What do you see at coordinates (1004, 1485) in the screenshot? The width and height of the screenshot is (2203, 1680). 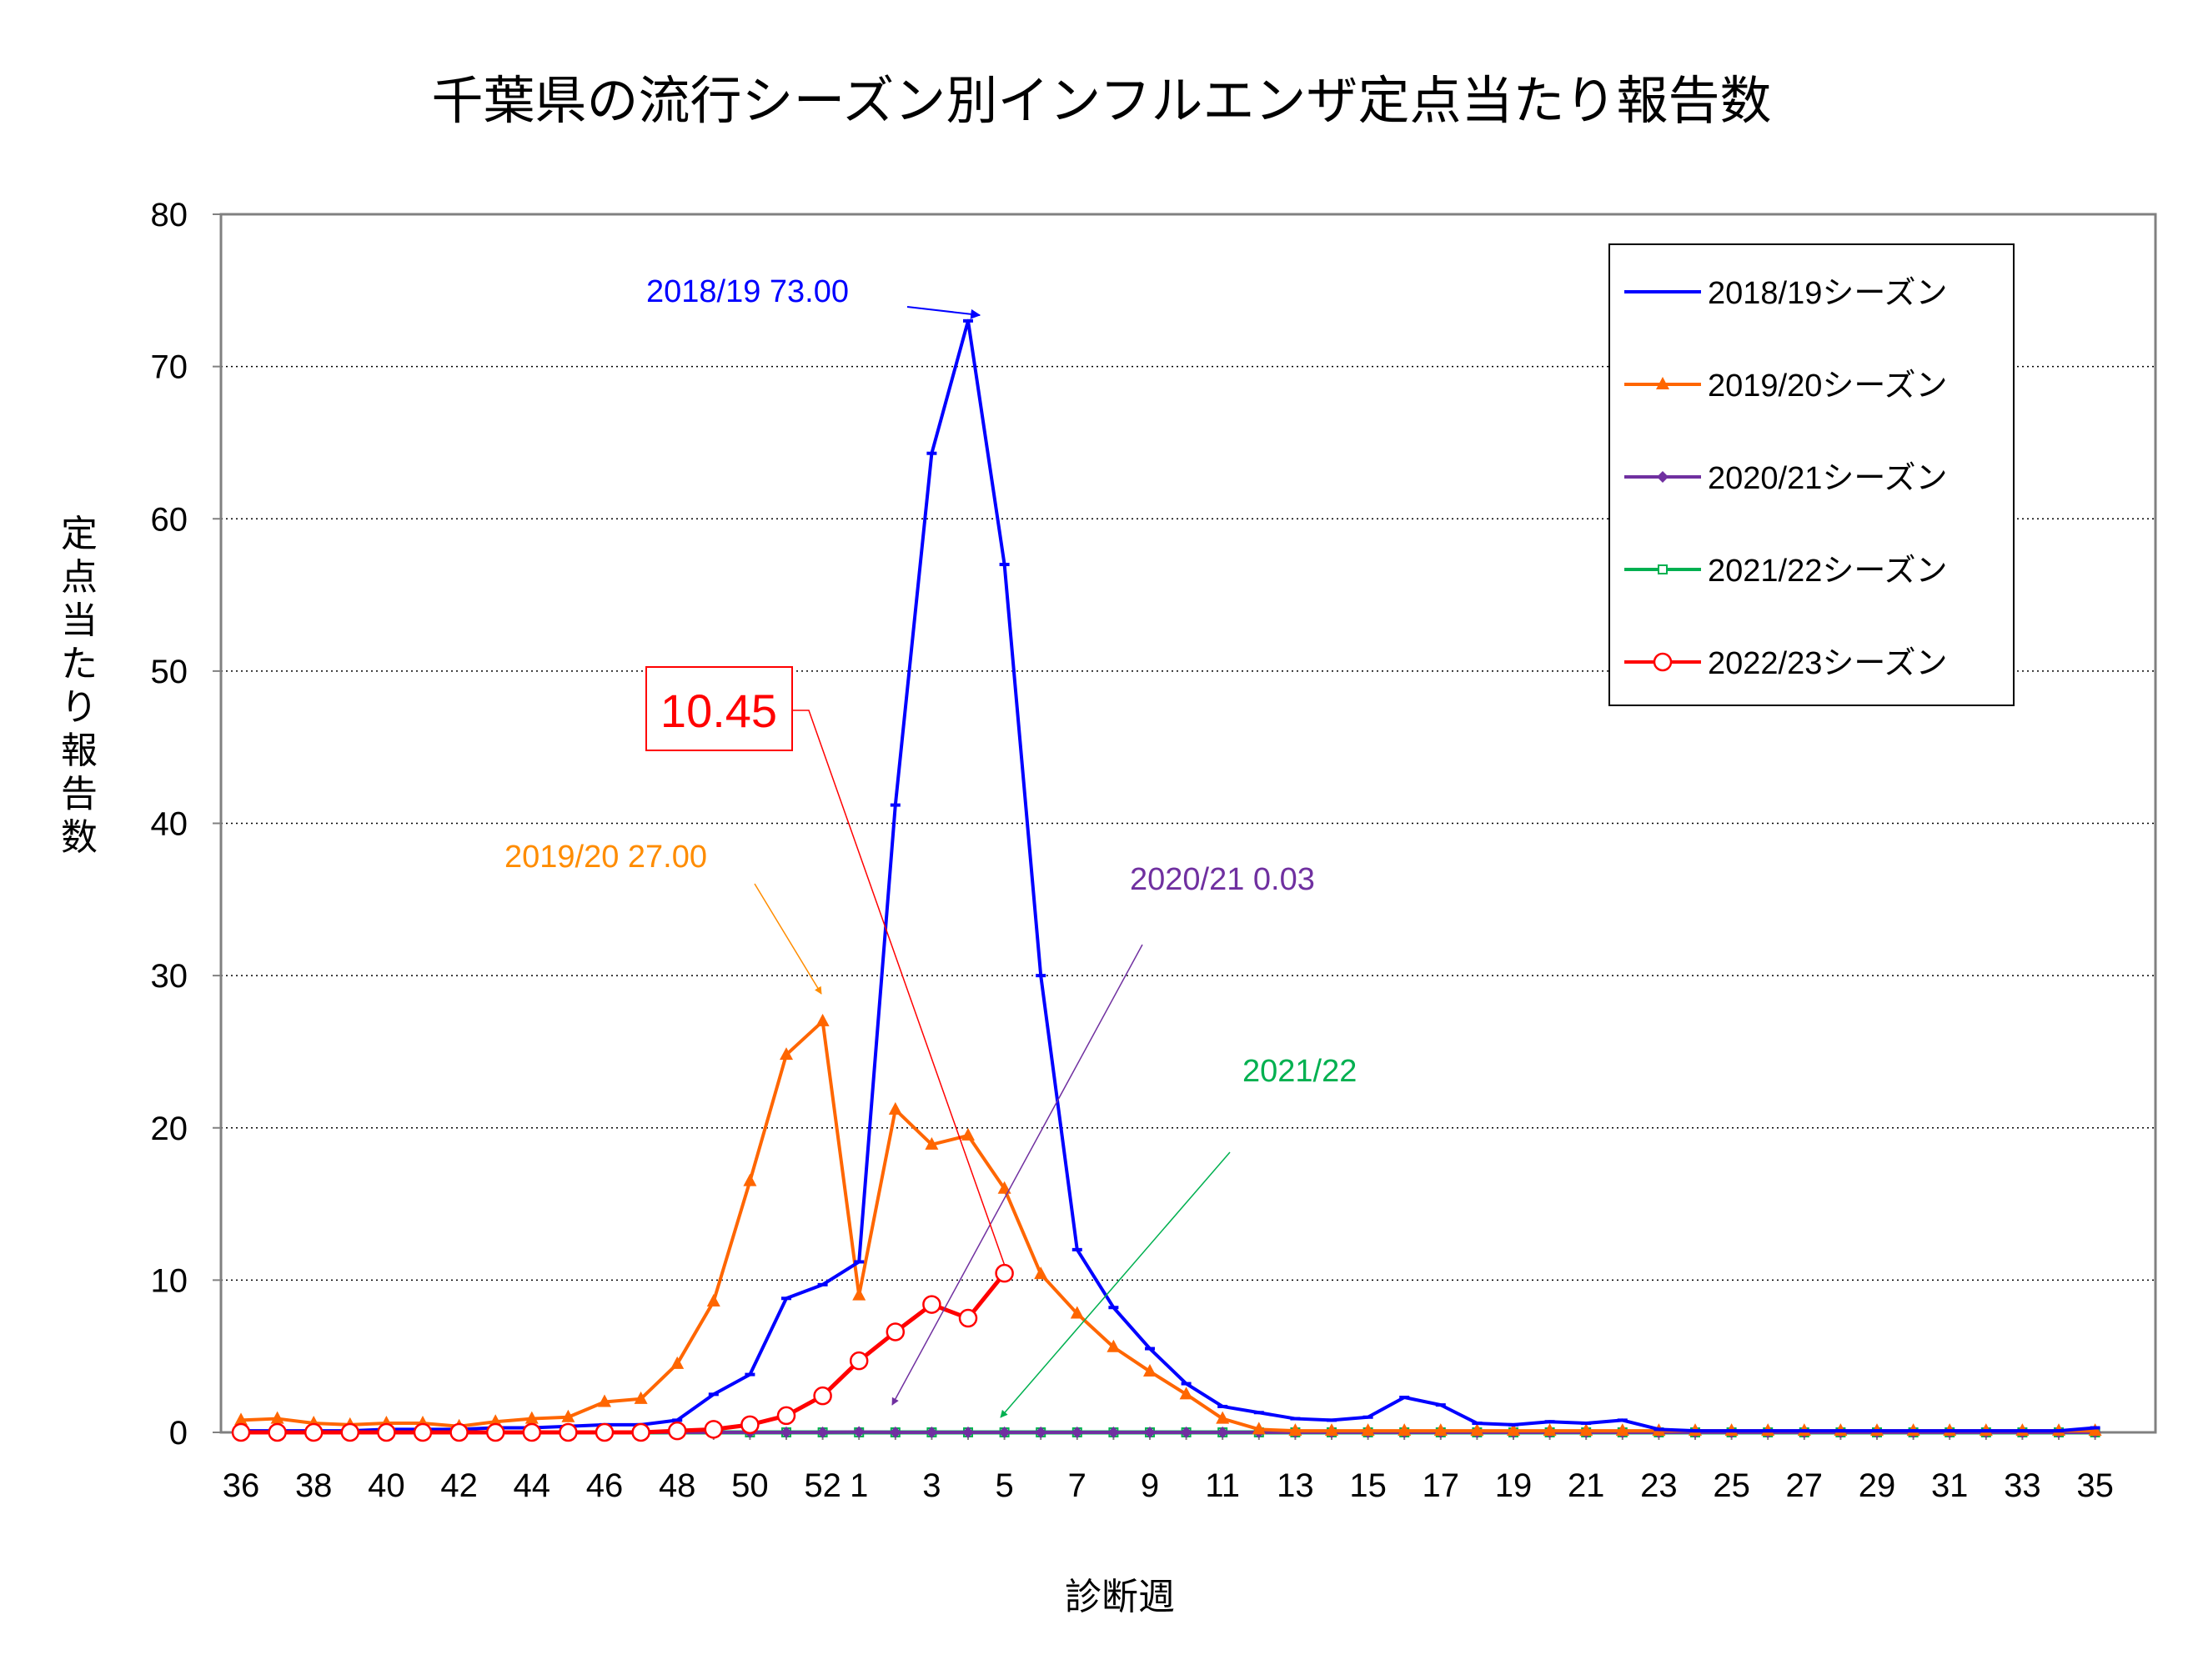 I see `x-tick-label: 5` at bounding box center [1004, 1485].